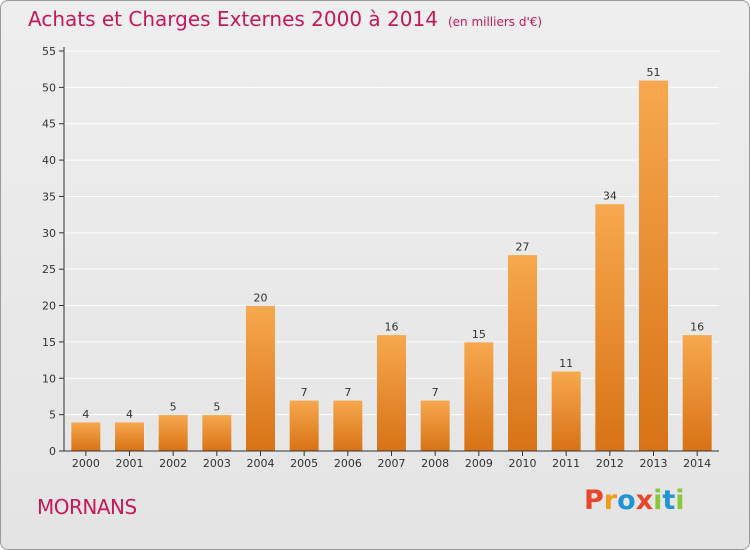  What do you see at coordinates (49, 342) in the screenshot?
I see `y-tick-label: 15` at bounding box center [49, 342].